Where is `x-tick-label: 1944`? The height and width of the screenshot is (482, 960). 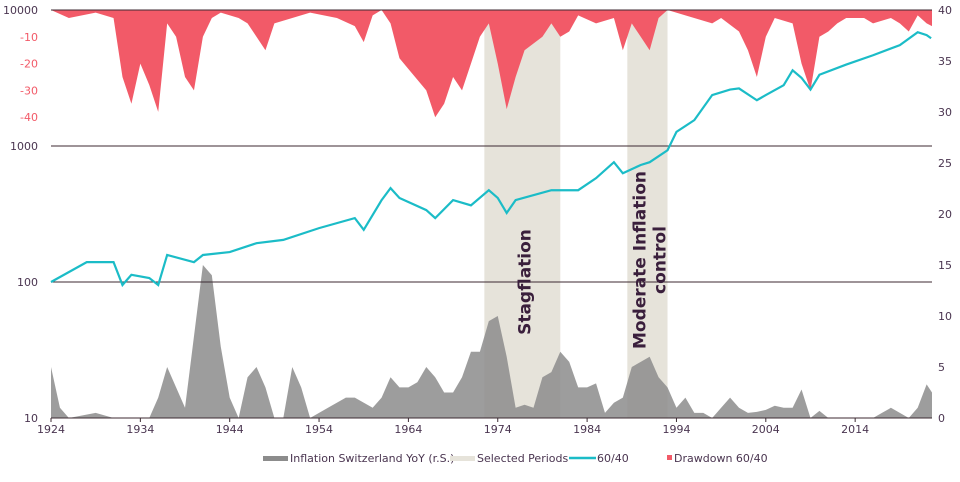
x-tick-label: 1944 is located at coordinates (230, 429).